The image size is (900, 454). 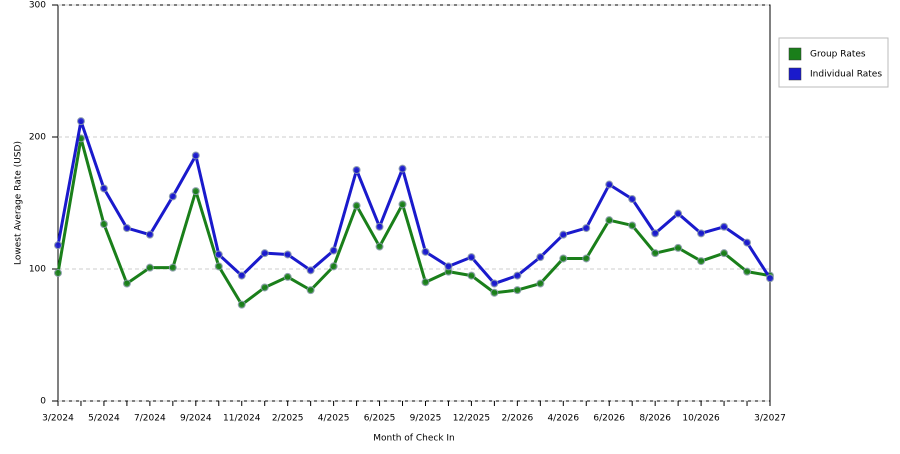 I want to click on x-tick-label: 9/2025, so click(x=426, y=419).